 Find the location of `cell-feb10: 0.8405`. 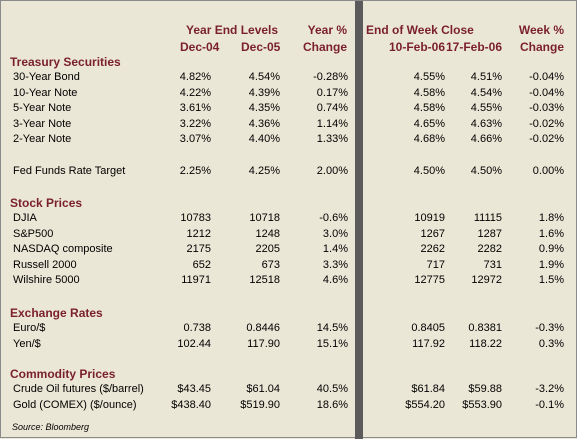

cell-feb10: 0.8405 is located at coordinates (428, 328).